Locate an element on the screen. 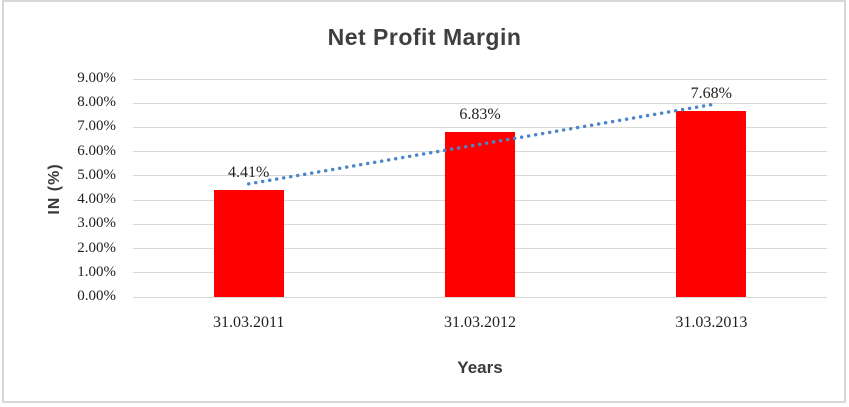  y-axis-tick-label: 3.00% is located at coordinates (96, 223).